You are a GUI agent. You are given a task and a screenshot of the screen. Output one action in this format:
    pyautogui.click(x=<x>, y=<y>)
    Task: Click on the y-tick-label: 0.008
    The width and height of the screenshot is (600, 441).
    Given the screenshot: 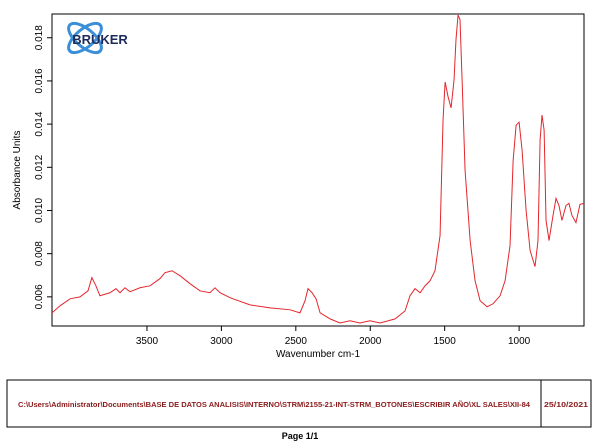 What is the action you would take?
    pyautogui.click(x=39, y=253)
    